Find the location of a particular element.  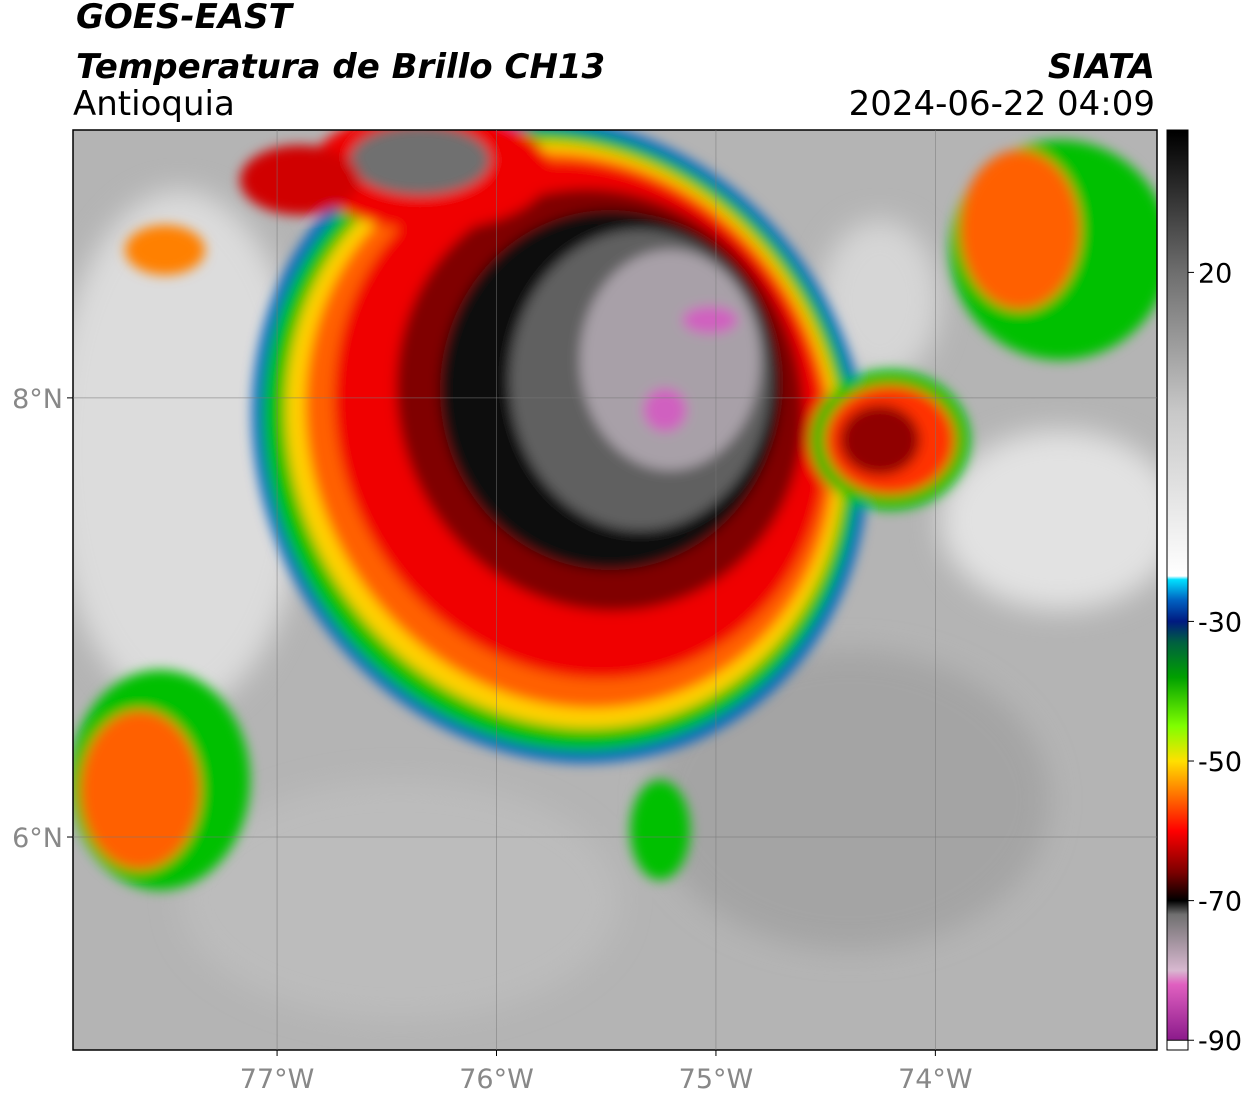

y-tick-label: 6°N is located at coordinates (37, 838).